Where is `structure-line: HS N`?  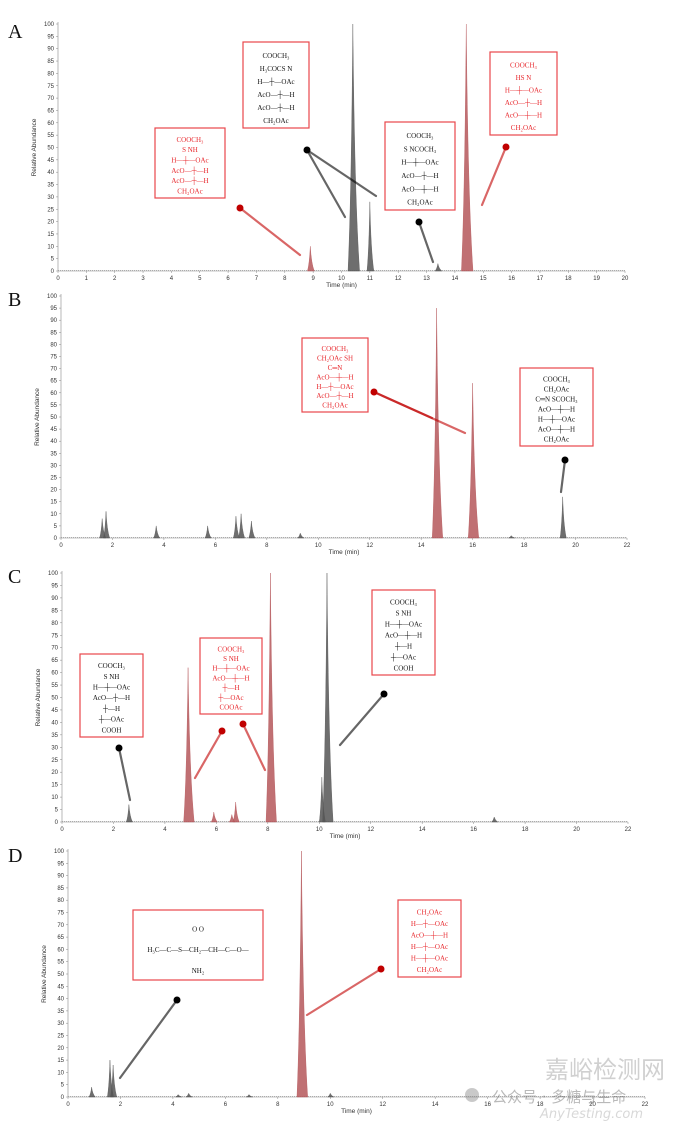
structure-line: HS N is located at coordinates (524, 78).